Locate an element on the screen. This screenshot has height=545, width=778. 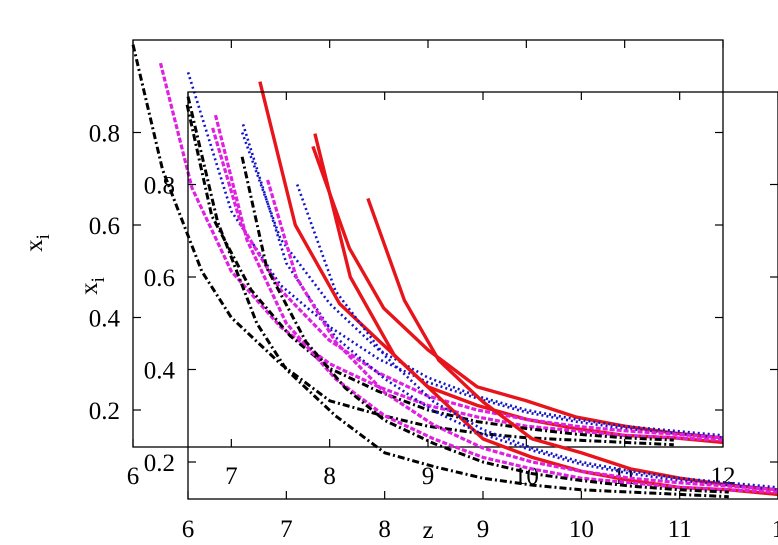
x-axis-label: z is located at coordinates (427, 530).